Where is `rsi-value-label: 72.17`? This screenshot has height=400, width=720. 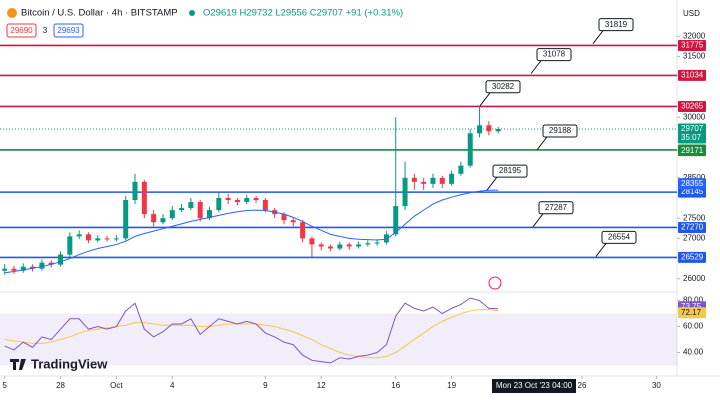
rsi-value-label: 72.17 is located at coordinates (691, 312).